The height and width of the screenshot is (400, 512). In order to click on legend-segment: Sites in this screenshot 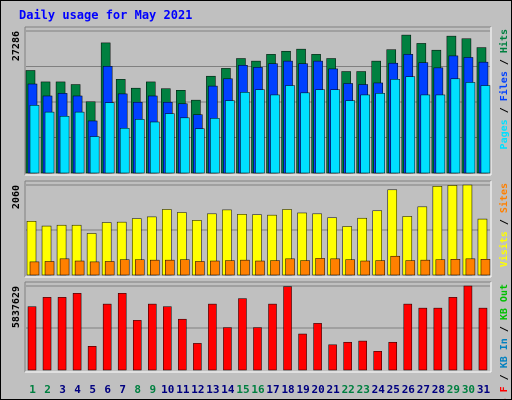, I will do `click(504, 198)`.